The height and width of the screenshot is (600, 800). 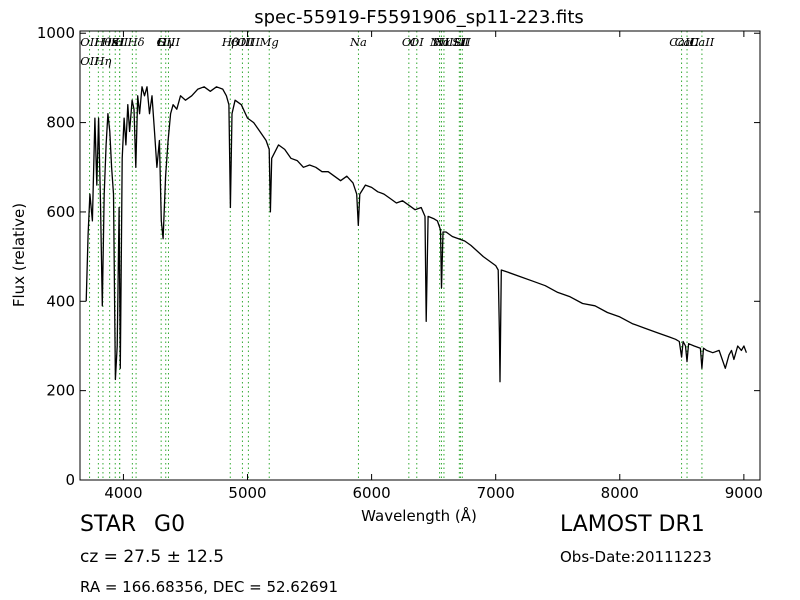 What do you see at coordinates (123, 493) in the screenshot?
I see `x-tick-label: 4000` at bounding box center [123, 493].